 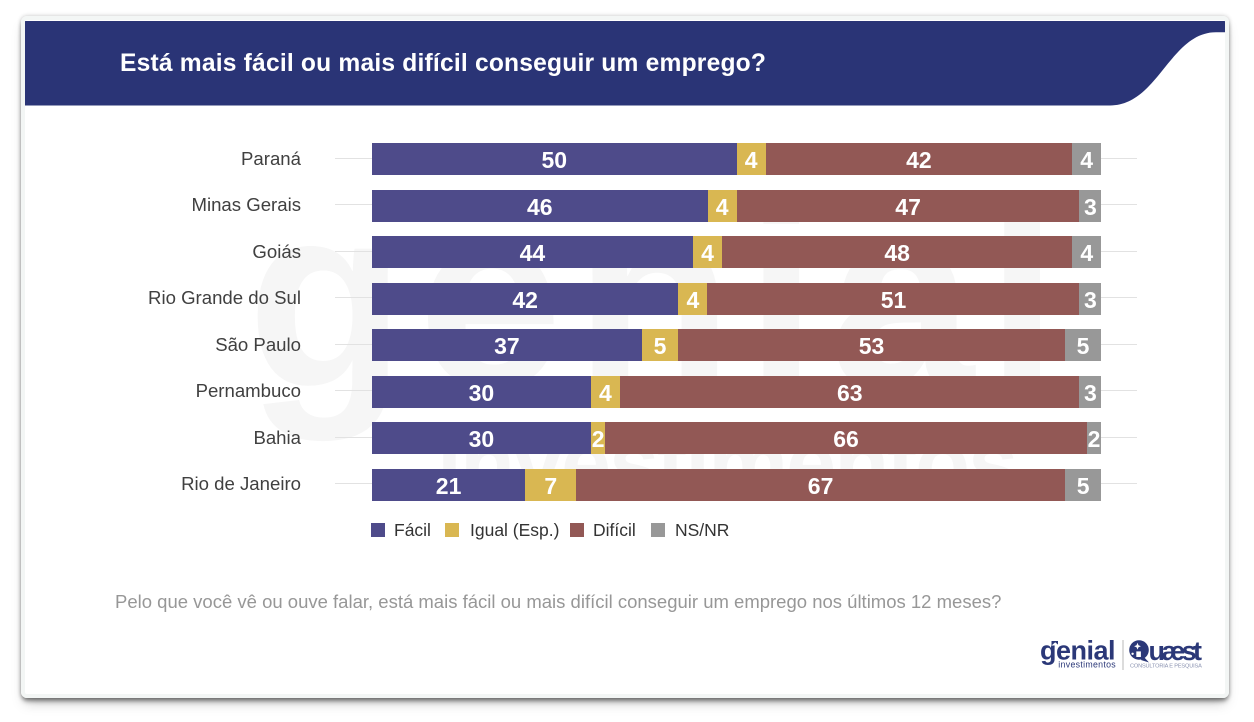 I want to click on svg-text: CONSULTORIA E PESQUISA, so click(x=1166, y=666).